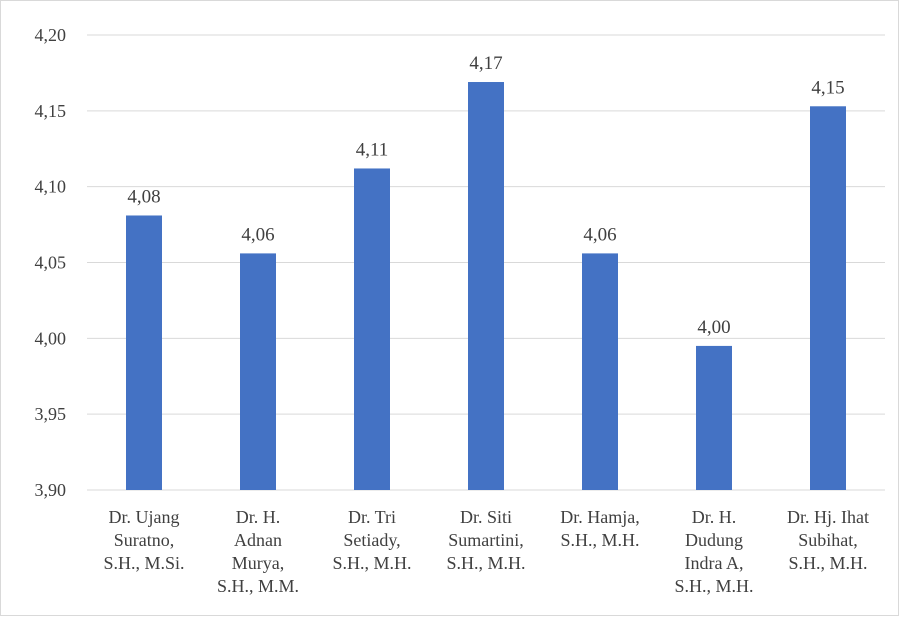 The image size is (899, 620). I want to click on y-tick-label: 3,95, so click(51, 414).